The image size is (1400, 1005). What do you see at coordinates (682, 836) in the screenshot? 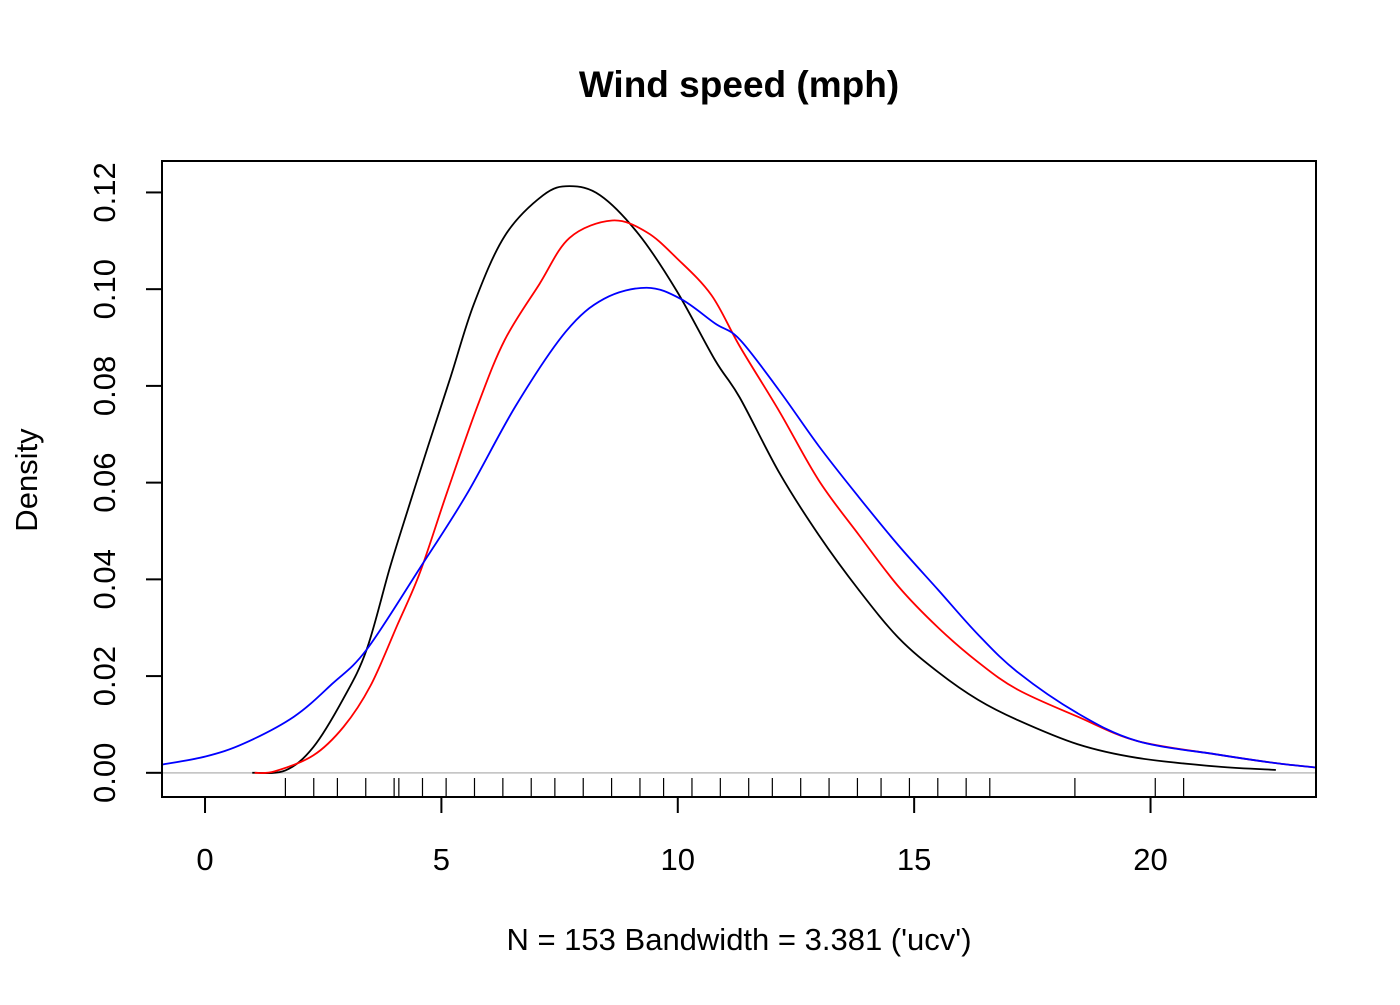
I see `x-axis: 0 5 10 15 20` at bounding box center [682, 836].